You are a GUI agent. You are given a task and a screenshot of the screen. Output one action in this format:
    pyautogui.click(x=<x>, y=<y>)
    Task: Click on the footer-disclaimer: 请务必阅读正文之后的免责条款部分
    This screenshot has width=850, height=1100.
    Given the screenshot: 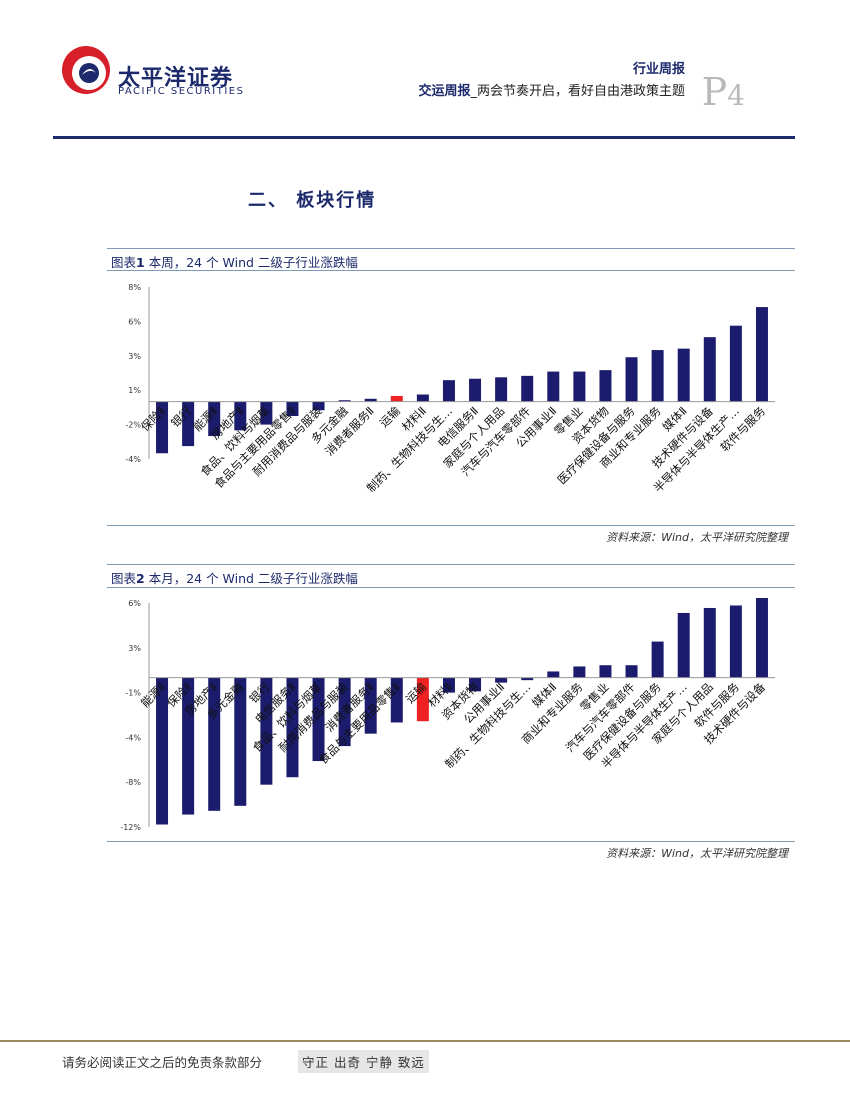 What is the action you would take?
    pyautogui.click(x=162, y=1062)
    